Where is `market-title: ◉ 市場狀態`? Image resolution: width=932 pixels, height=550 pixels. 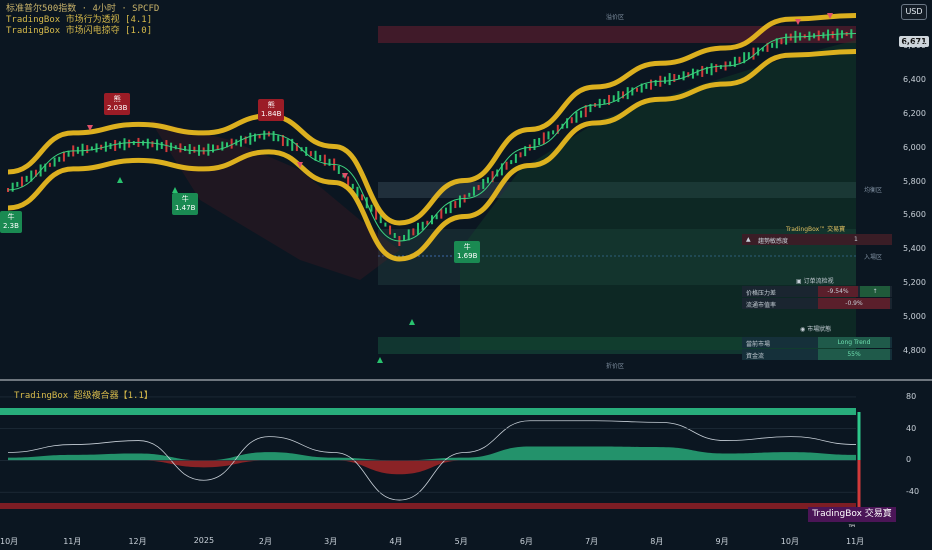 market-title: ◉ 市場狀態 is located at coordinates (816, 329).